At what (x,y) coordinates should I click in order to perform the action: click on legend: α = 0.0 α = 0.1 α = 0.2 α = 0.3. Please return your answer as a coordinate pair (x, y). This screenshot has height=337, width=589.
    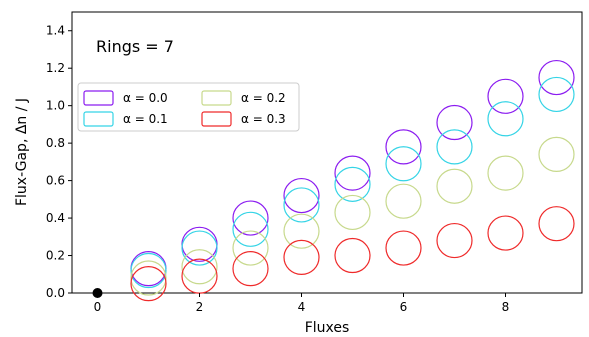
    Looking at the image, I should click on (188, 107).